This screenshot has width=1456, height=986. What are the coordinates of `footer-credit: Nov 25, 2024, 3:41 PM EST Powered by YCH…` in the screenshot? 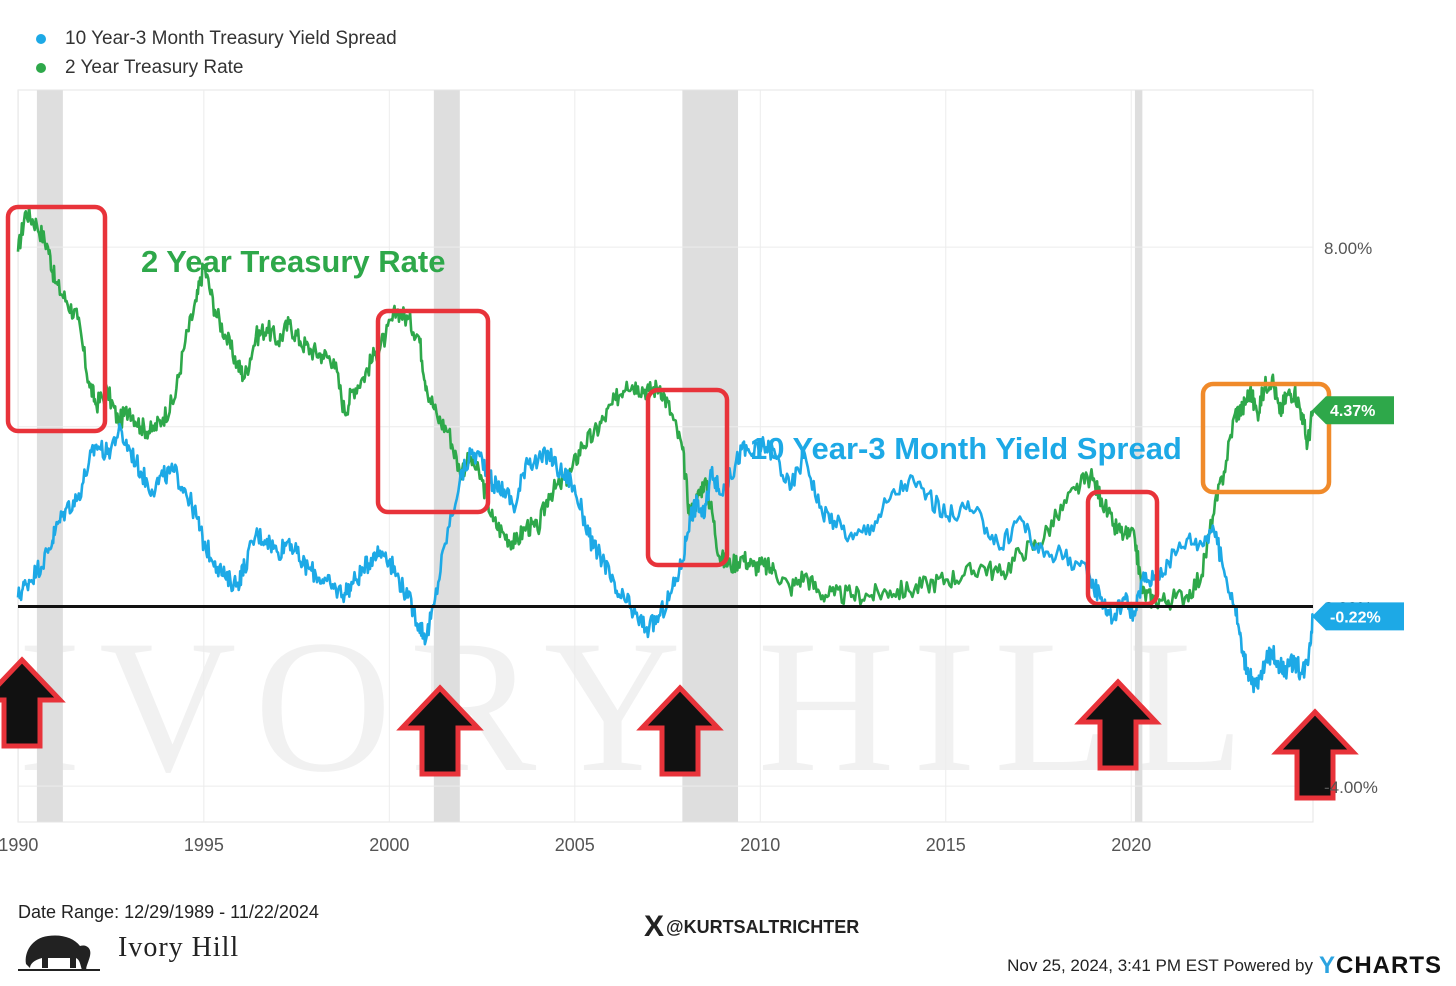 It's located at (1224, 966).